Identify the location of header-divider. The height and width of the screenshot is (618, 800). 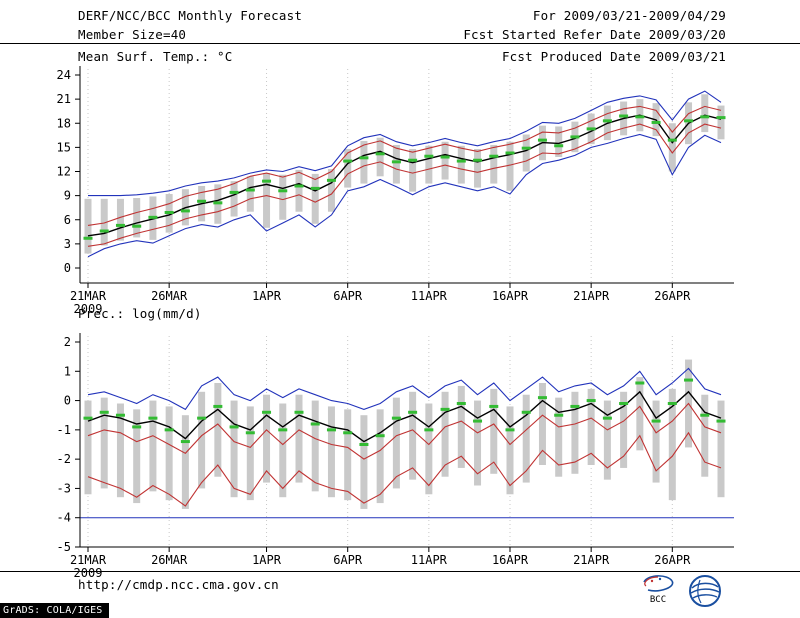
(400, 43).